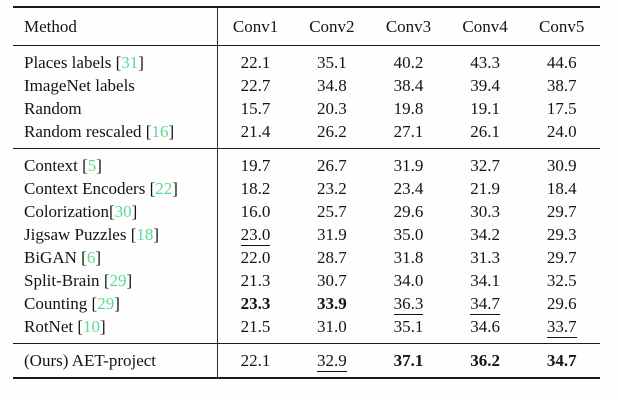  I want to click on value-cell: 23.4, so click(408, 188).